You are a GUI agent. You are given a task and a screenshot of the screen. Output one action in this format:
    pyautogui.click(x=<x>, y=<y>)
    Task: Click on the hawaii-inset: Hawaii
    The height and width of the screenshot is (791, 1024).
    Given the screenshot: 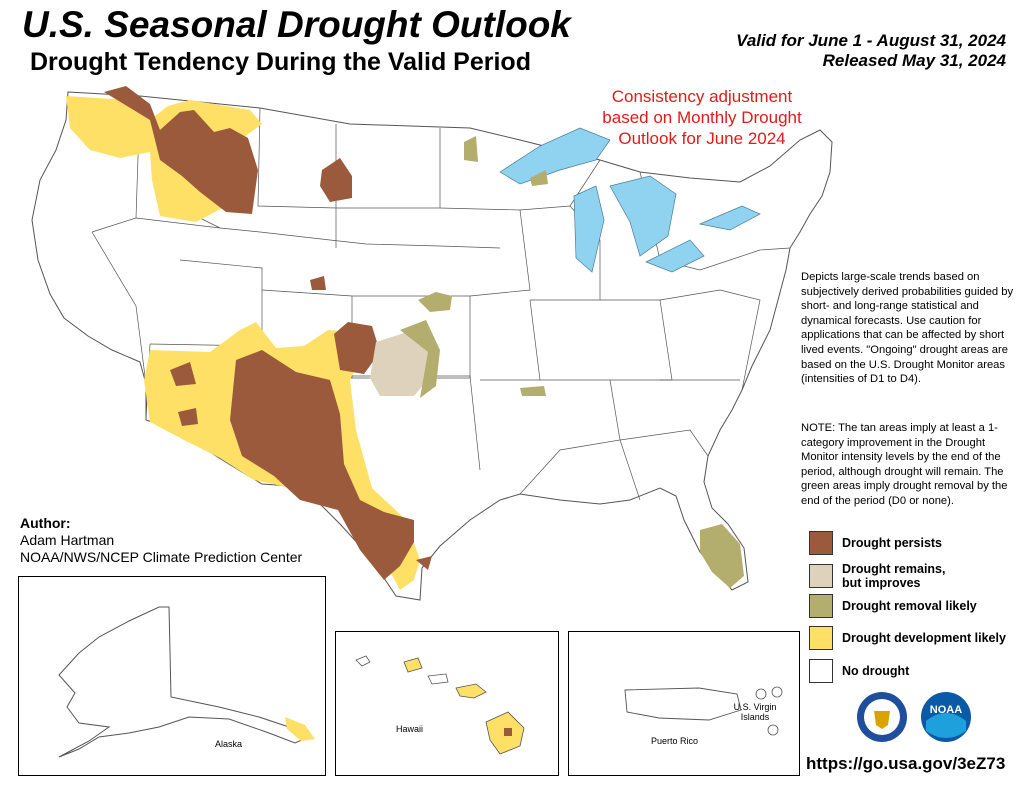 What is the action you would take?
    pyautogui.click(x=447, y=703)
    